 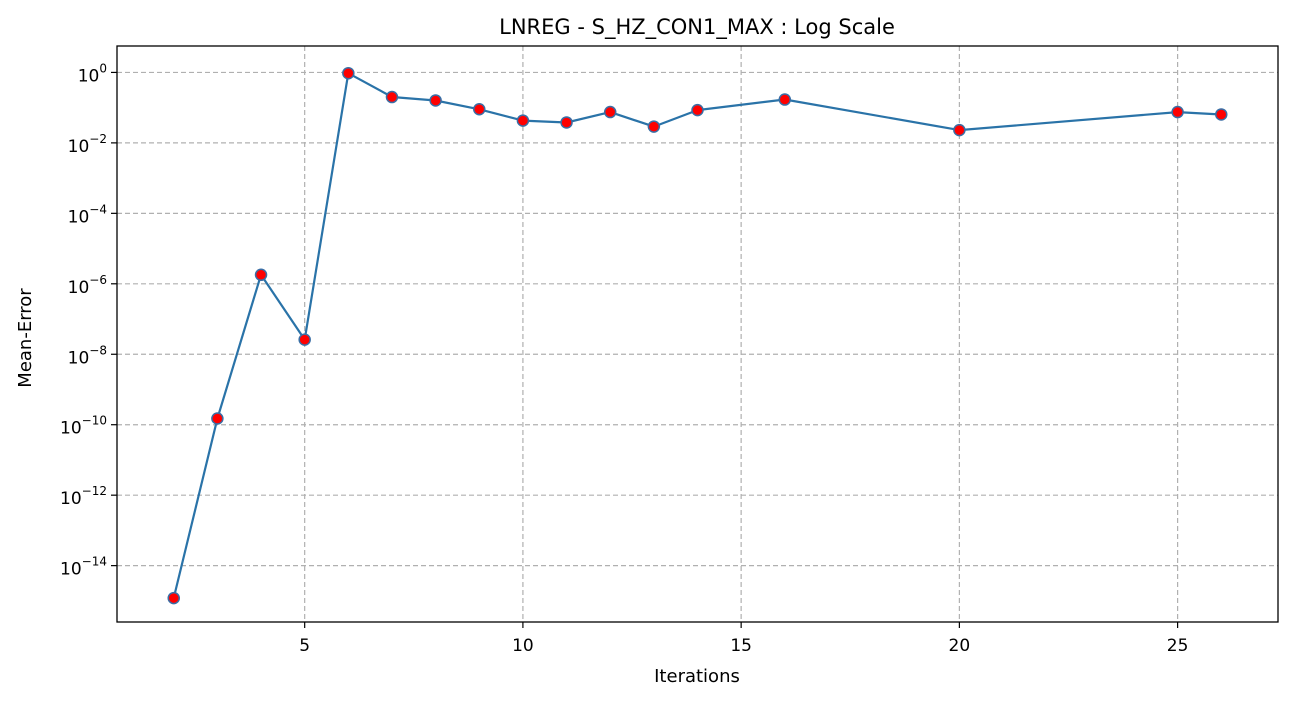 I want to click on x-tick-label: 5, so click(x=304, y=646).